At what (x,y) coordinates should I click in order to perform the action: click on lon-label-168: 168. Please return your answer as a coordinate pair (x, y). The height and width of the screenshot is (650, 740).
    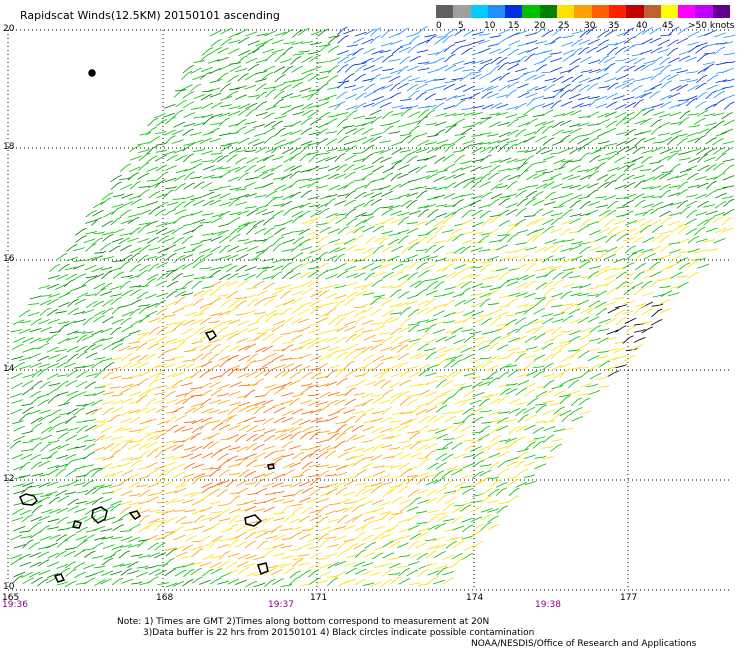
    Looking at the image, I should click on (164, 598).